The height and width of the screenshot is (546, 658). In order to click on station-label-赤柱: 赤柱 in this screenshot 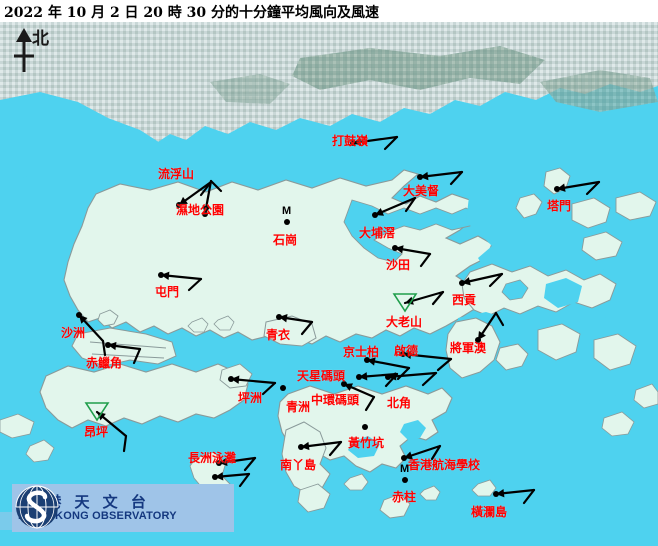, I will do `click(404, 497)`.